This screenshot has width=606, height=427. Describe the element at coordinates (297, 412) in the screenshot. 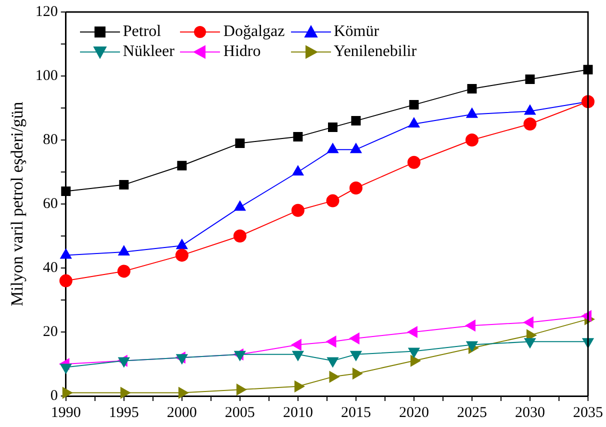

I see `x-tick-label: 2010` at that location.